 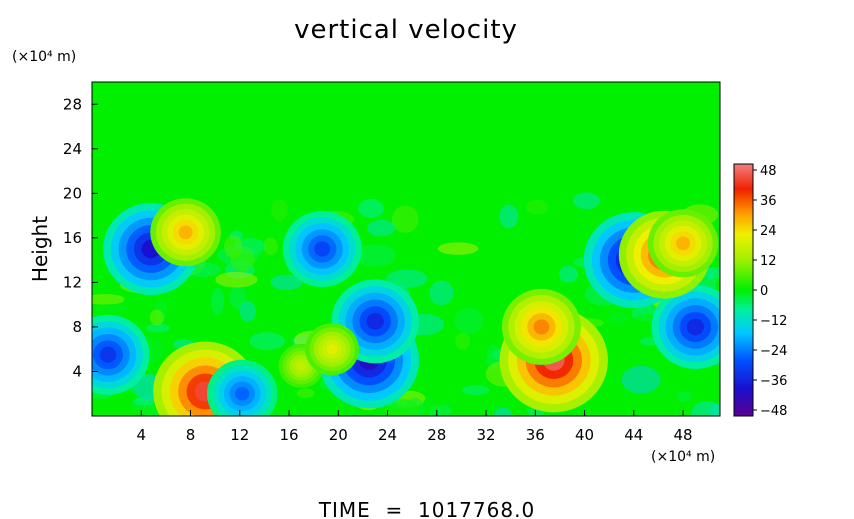 What do you see at coordinates (485, 435) in the screenshot?
I see `x-tick-label: 32` at bounding box center [485, 435].